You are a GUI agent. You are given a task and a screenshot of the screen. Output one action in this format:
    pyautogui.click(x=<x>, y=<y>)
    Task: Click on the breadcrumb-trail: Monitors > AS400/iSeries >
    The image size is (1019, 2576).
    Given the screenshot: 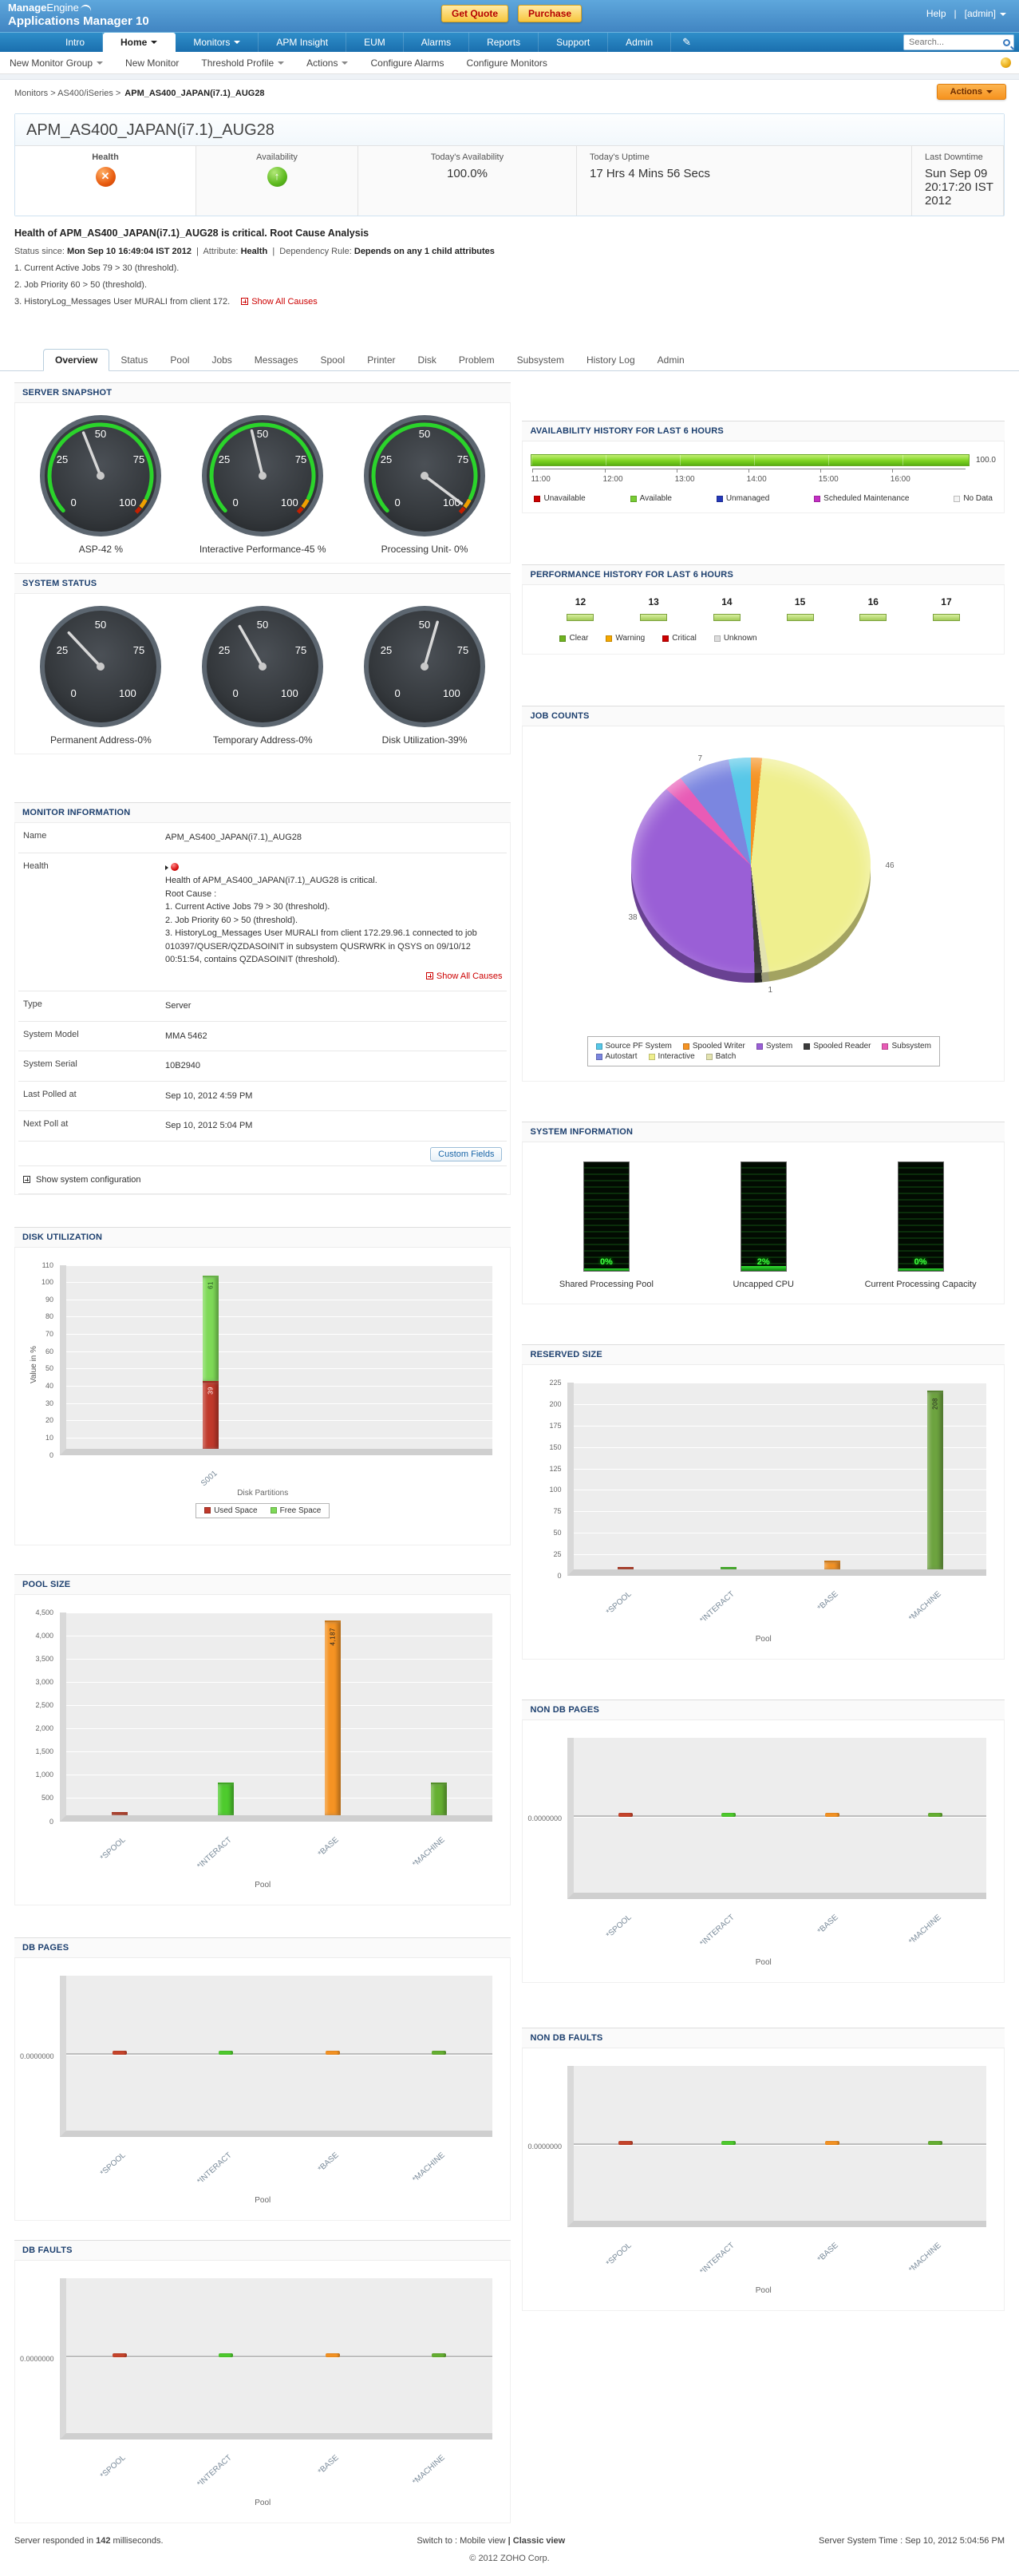 What is the action you would take?
    pyautogui.click(x=67, y=94)
    